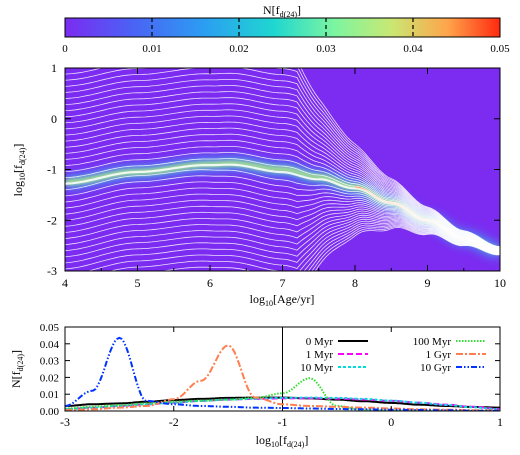 Image resolution: width=520 pixels, height=455 pixels. Describe the element at coordinates (326, 49) in the screenshot. I see `colorbar-tick-label: 0.03` at that location.